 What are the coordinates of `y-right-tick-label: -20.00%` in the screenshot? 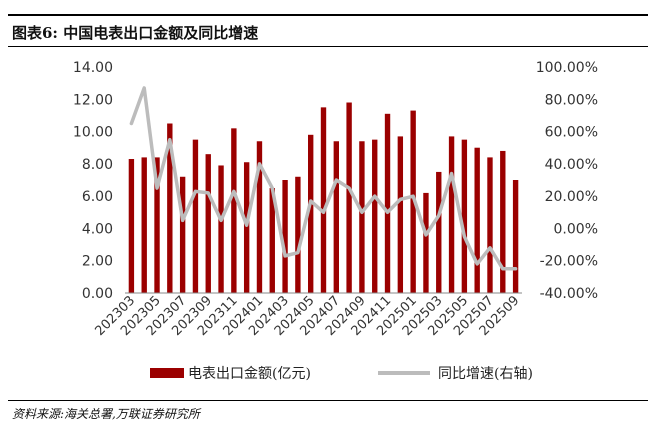 It's located at (569, 262).